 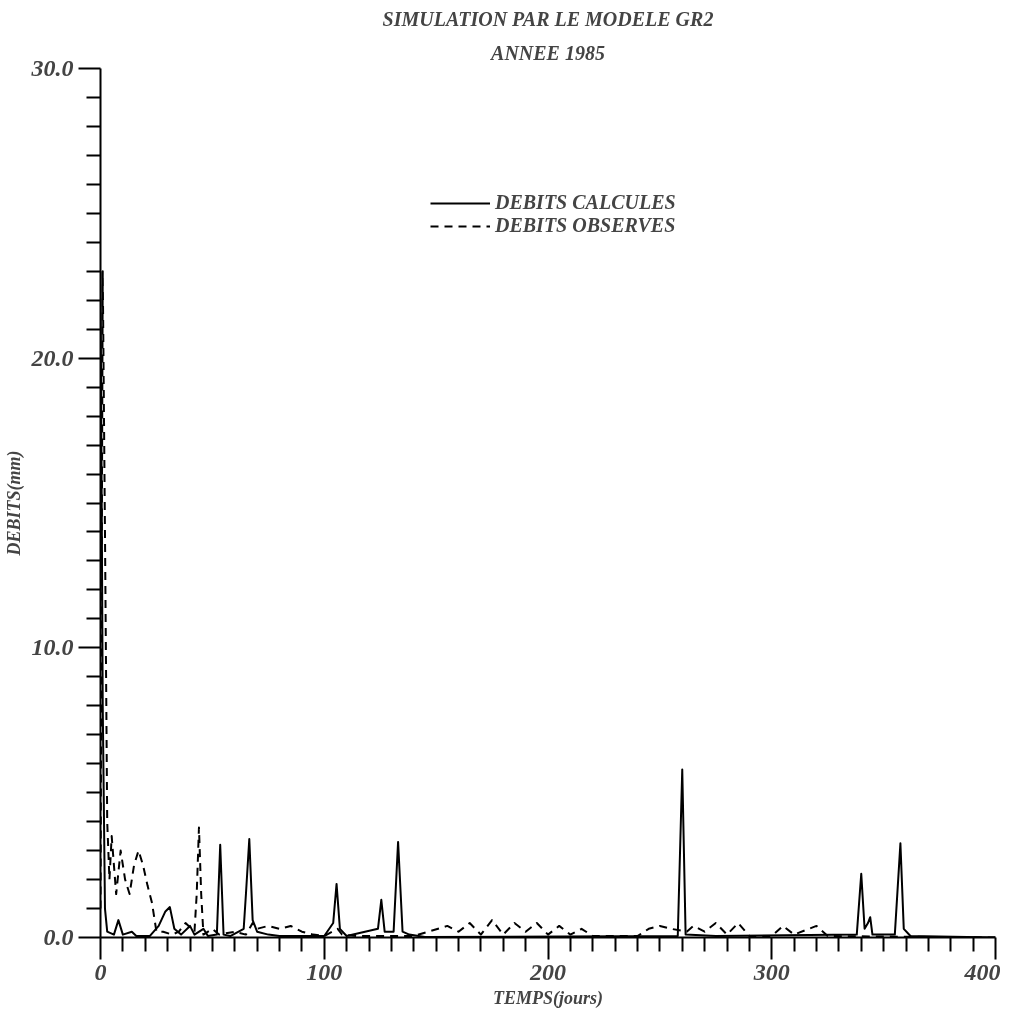 What do you see at coordinates (52, 647) in the screenshot?
I see `y-tick-label: 10.0` at bounding box center [52, 647].